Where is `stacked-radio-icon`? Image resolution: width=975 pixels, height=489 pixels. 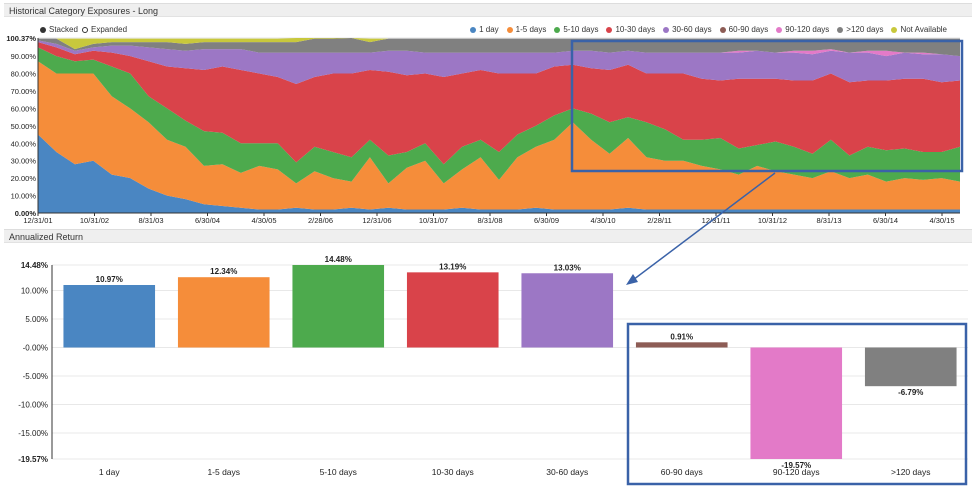 stacked-radio-icon is located at coordinates (43, 29).